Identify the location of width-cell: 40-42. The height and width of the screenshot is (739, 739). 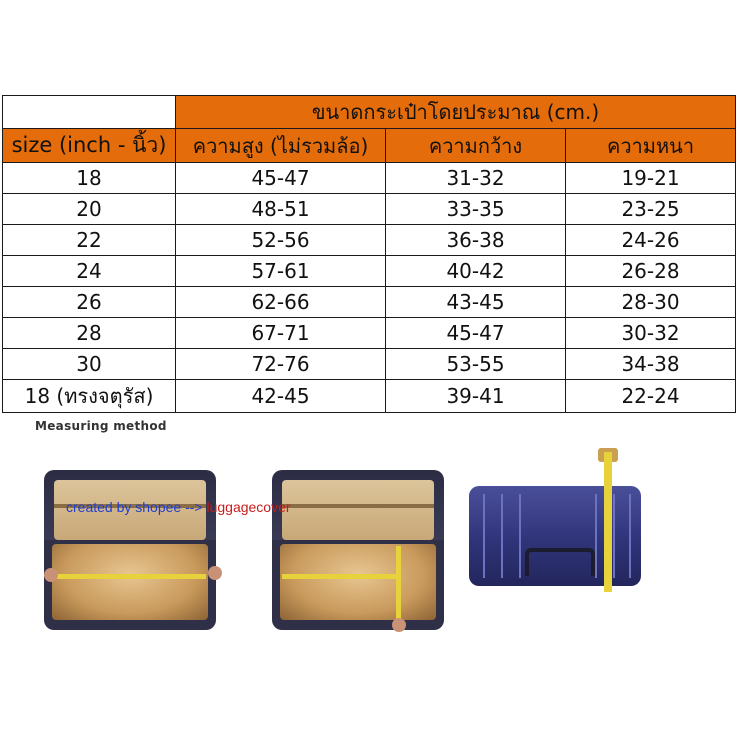
(475, 271).